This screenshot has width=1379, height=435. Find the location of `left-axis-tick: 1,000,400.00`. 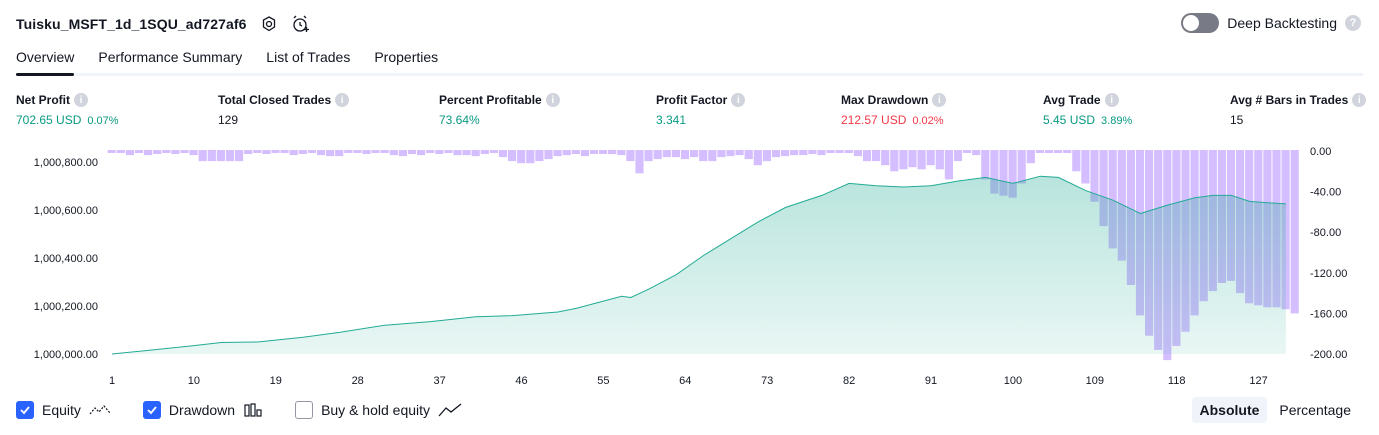

left-axis-tick: 1,000,400.00 is located at coordinates (66, 259).